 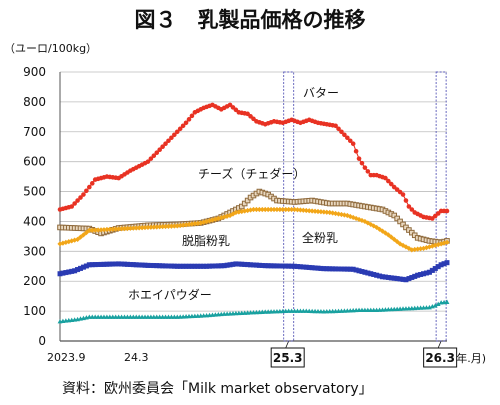 I want to click on y-tick-label: 400, so click(x=34, y=221).